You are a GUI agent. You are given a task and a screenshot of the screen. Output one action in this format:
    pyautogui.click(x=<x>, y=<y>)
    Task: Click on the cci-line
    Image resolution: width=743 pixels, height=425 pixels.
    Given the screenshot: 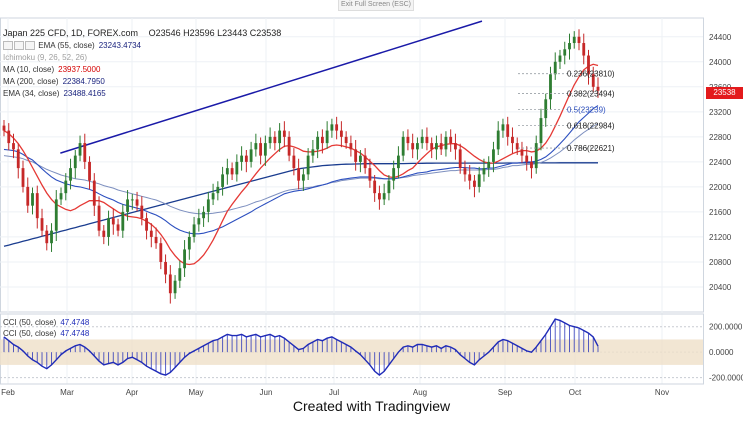 What is the action you would take?
    pyautogui.click(x=301, y=347)
    